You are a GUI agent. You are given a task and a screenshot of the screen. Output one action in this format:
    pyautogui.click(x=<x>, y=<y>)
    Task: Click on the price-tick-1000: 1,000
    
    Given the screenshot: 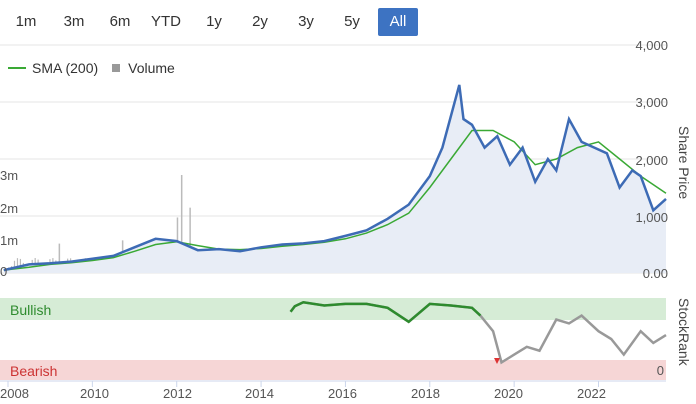 What is the action you would take?
    pyautogui.click(x=651, y=217)
    